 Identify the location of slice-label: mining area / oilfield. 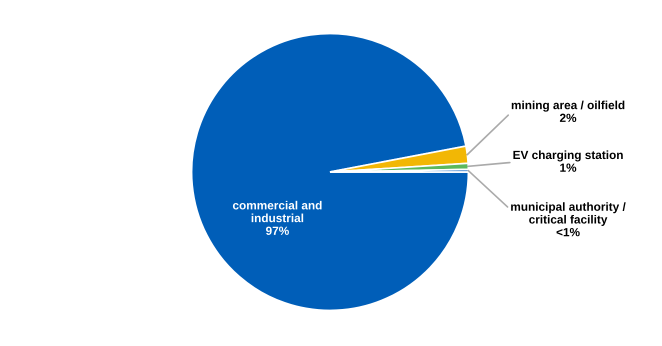
(568, 106).